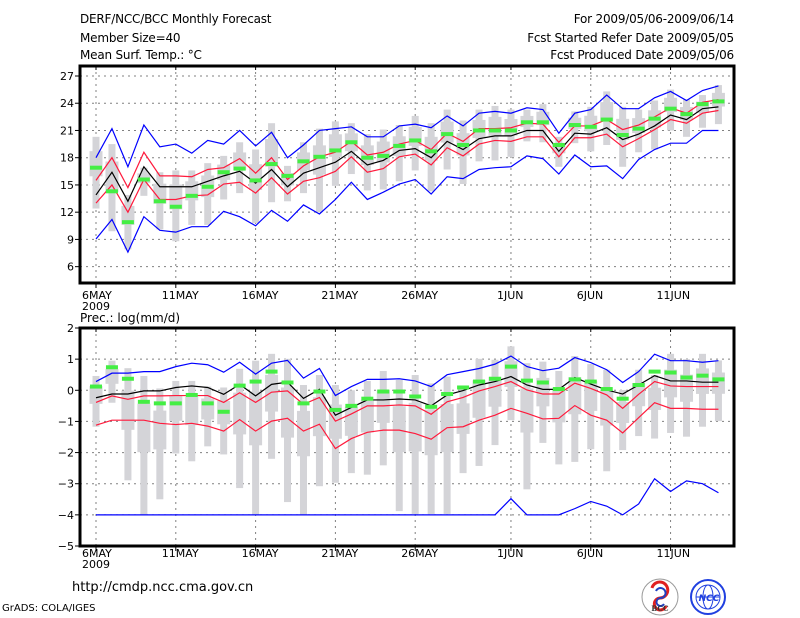 This screenshot has height=618, width=800. I want to click on y-tick-label: 12, so click(67, 212).